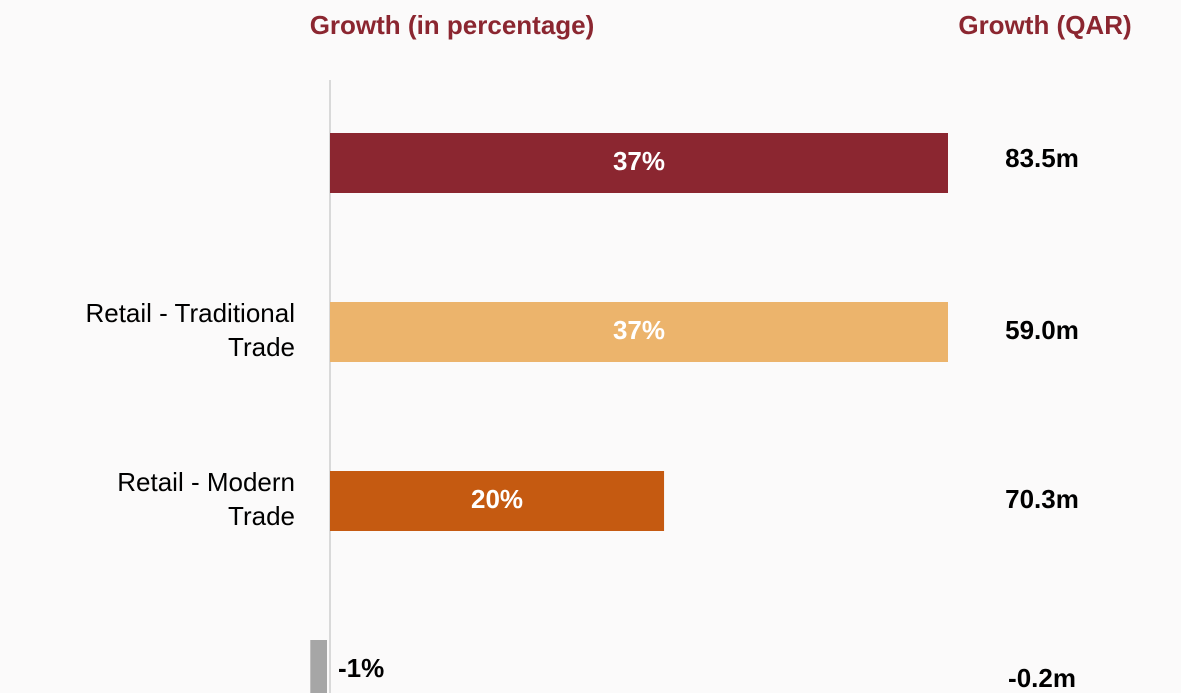 This screenshot has height=693, width=1181. What do you see at coordinates (190, 330) in the screenshot?
I see `category-label: Retail - Traditional Trade` at bounding box center [190, 330].